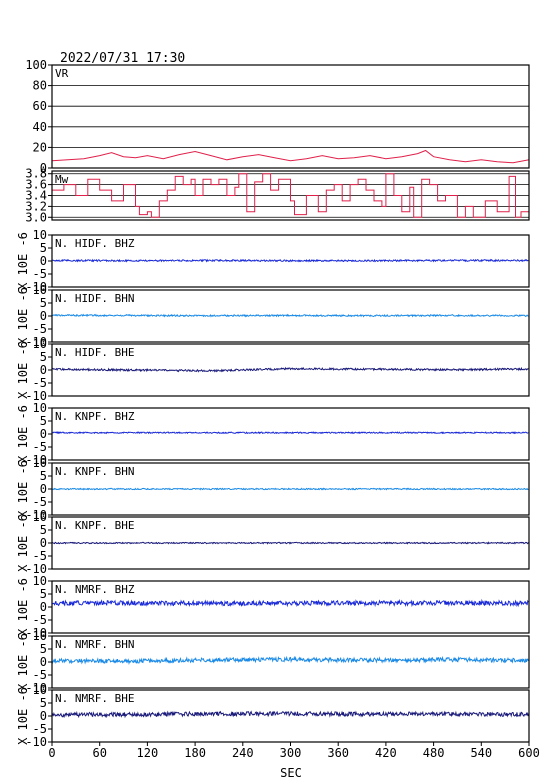  Describe the element at coordinates (99, 753) in the screenshot. I see `x-tick-label: 60` at that location.